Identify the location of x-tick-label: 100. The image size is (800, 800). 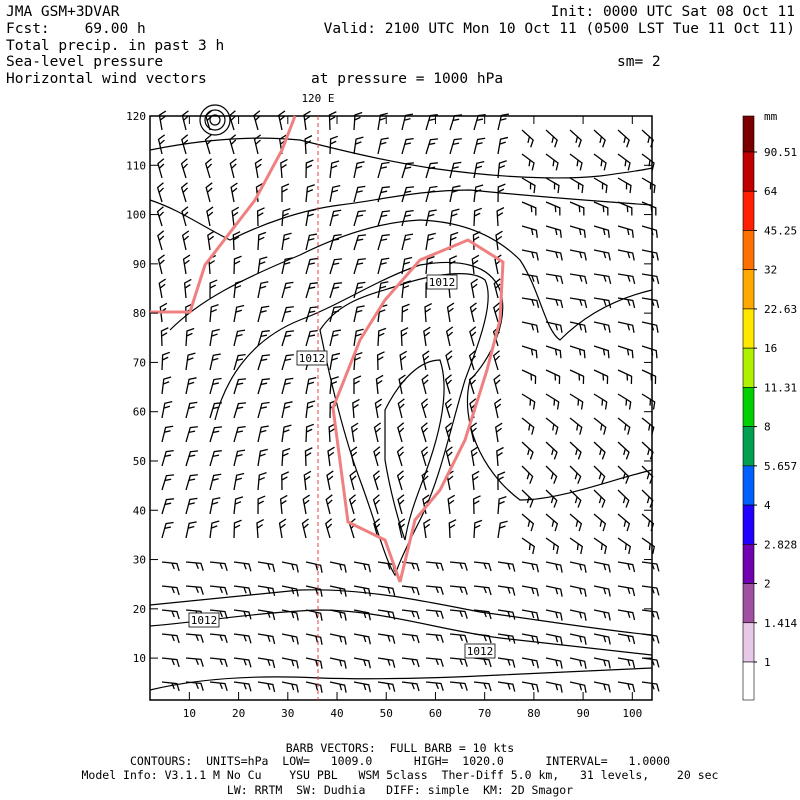
(632, 713).